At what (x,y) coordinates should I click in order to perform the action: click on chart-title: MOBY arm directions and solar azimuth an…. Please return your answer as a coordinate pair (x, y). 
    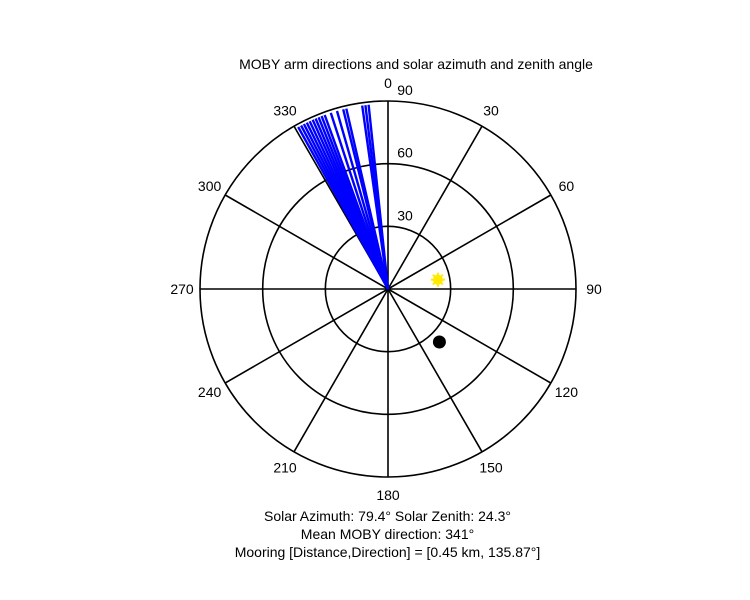
    Looking at the image, I should click on (416, 64).